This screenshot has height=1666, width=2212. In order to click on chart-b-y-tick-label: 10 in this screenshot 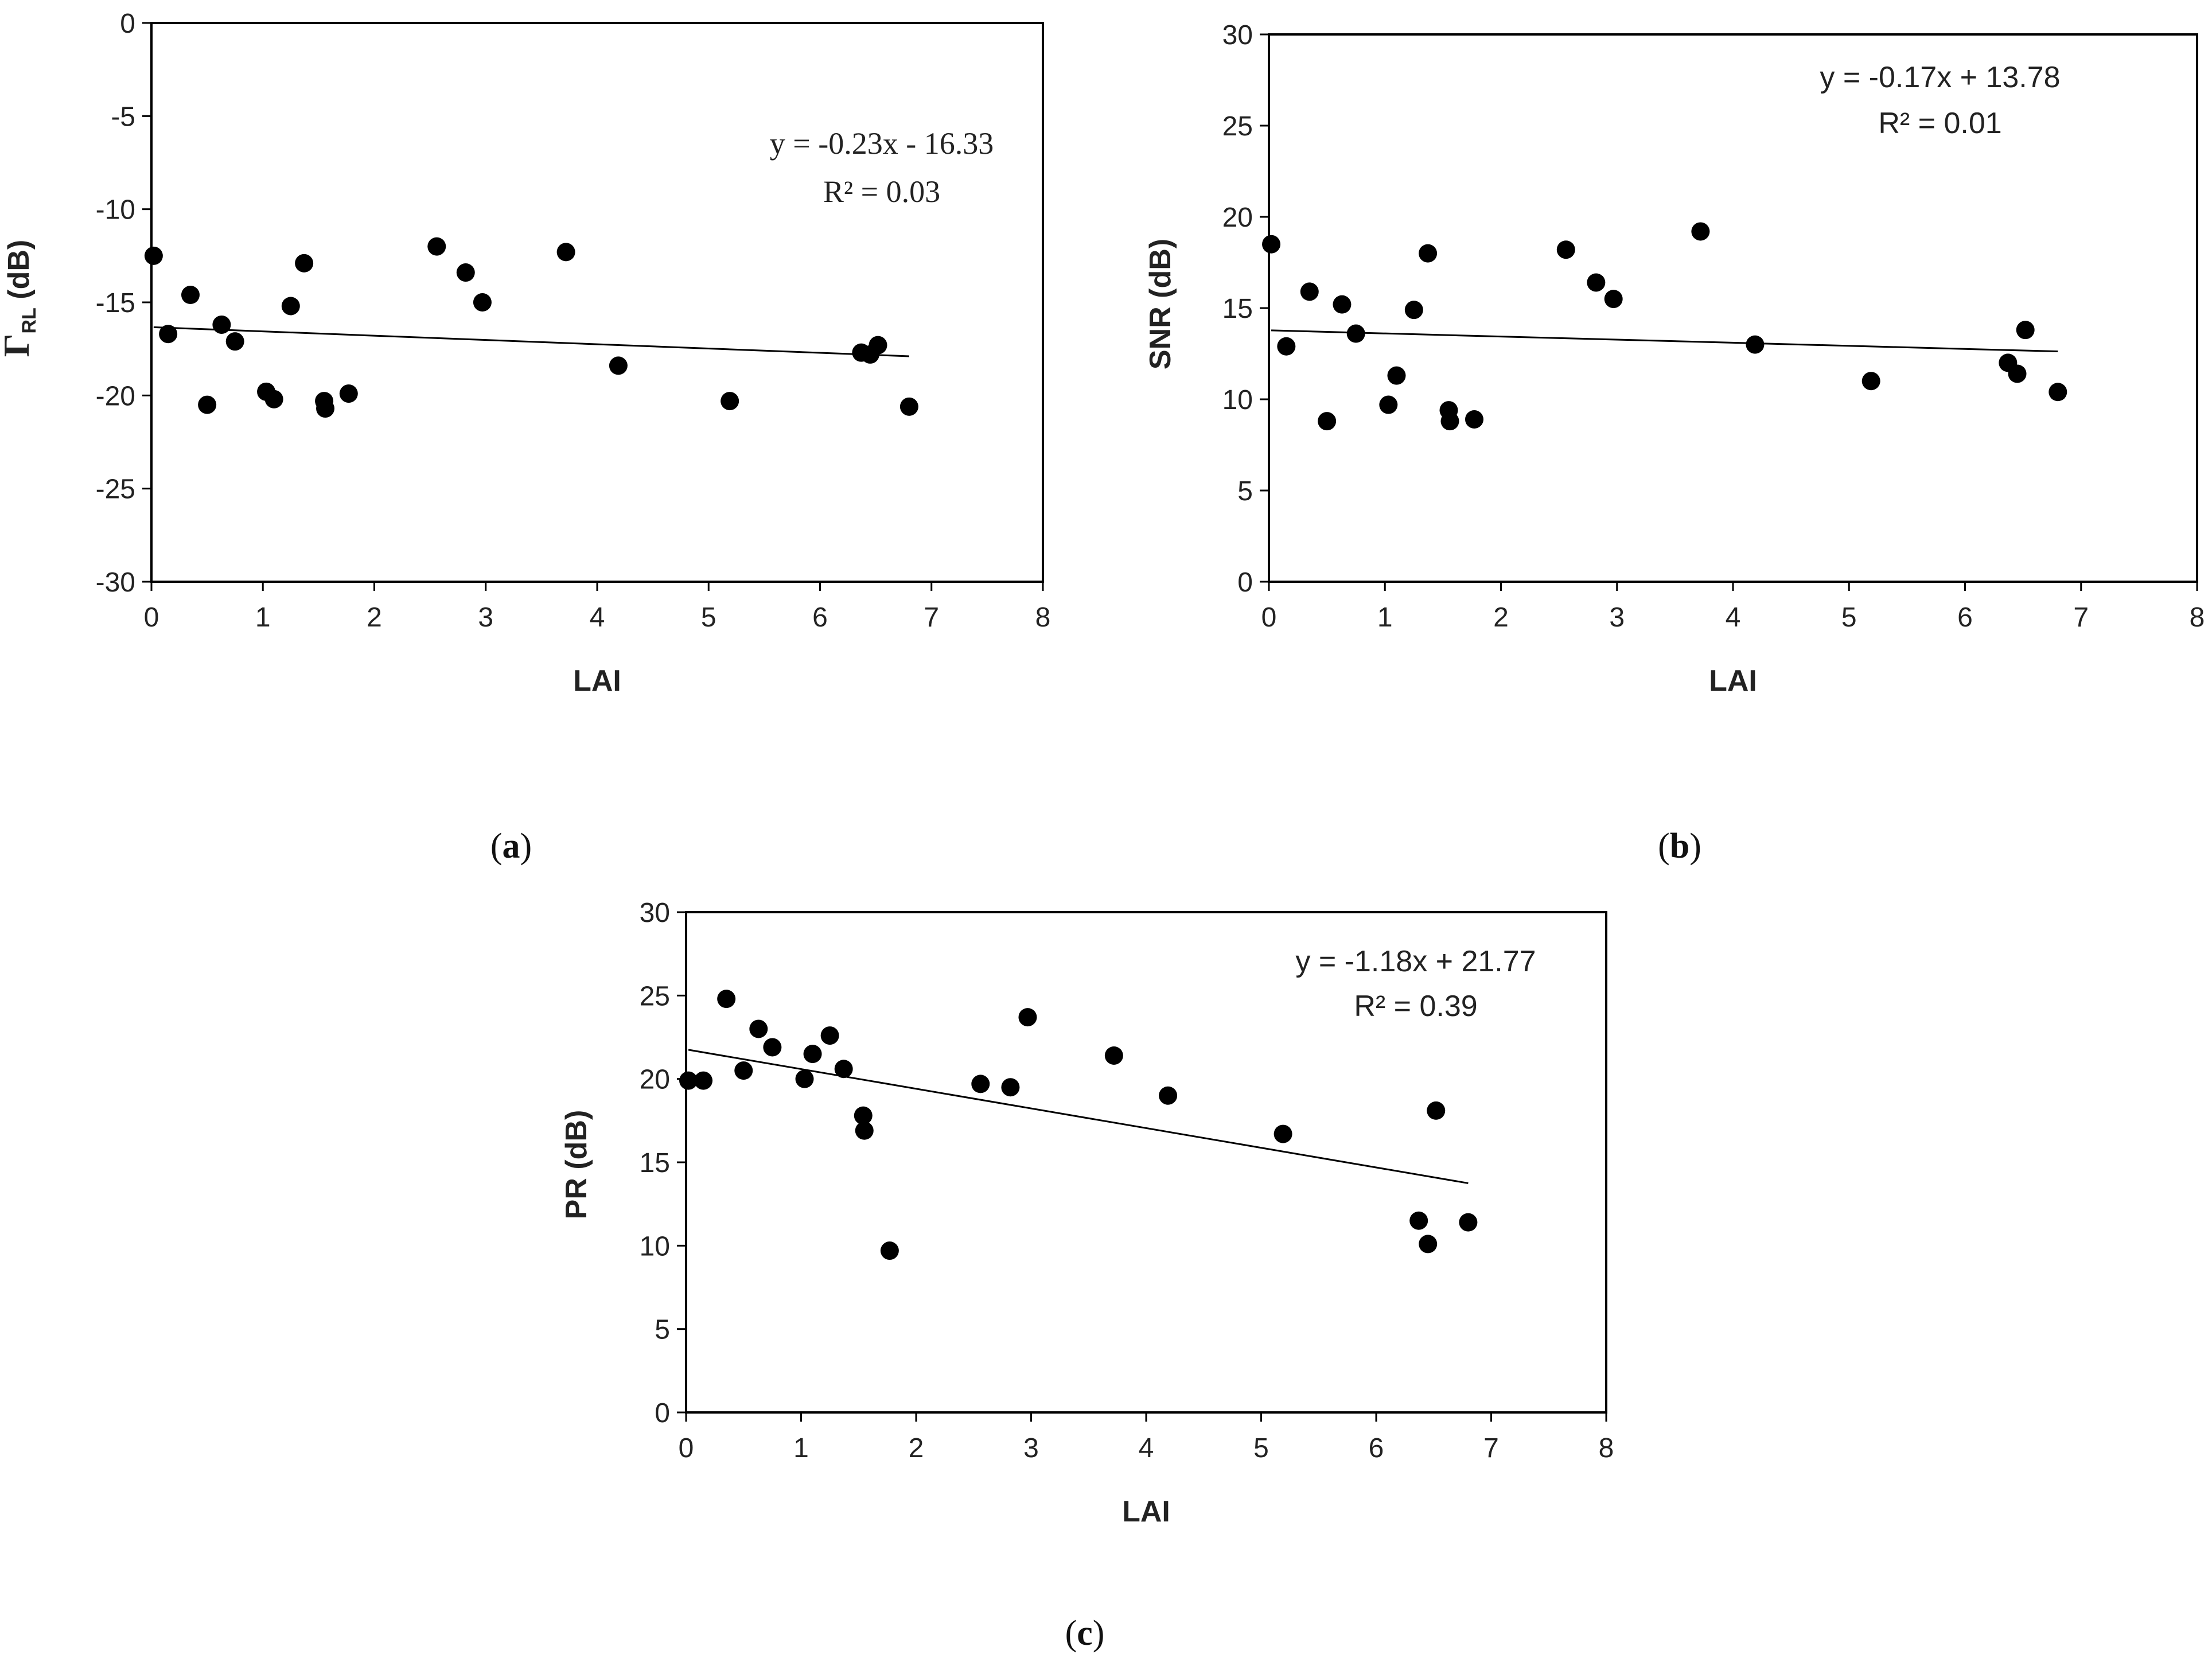, I will do `click(1237, 400)`.